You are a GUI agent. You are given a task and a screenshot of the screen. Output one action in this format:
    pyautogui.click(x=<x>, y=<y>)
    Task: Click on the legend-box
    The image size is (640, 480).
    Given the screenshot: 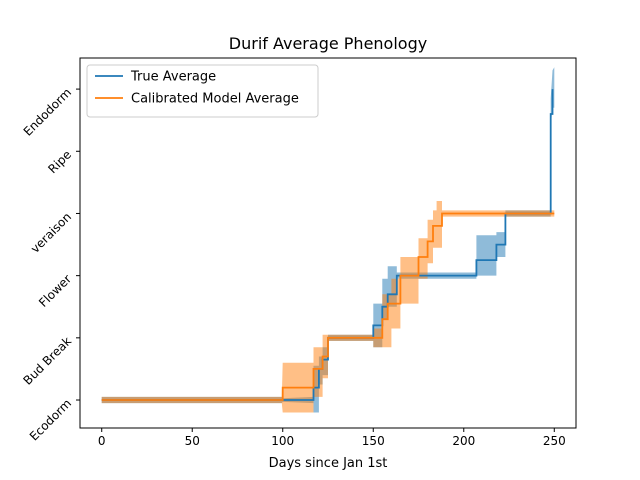 What is the action you would take?
    pyautogui.click(x=202, y=91)
    